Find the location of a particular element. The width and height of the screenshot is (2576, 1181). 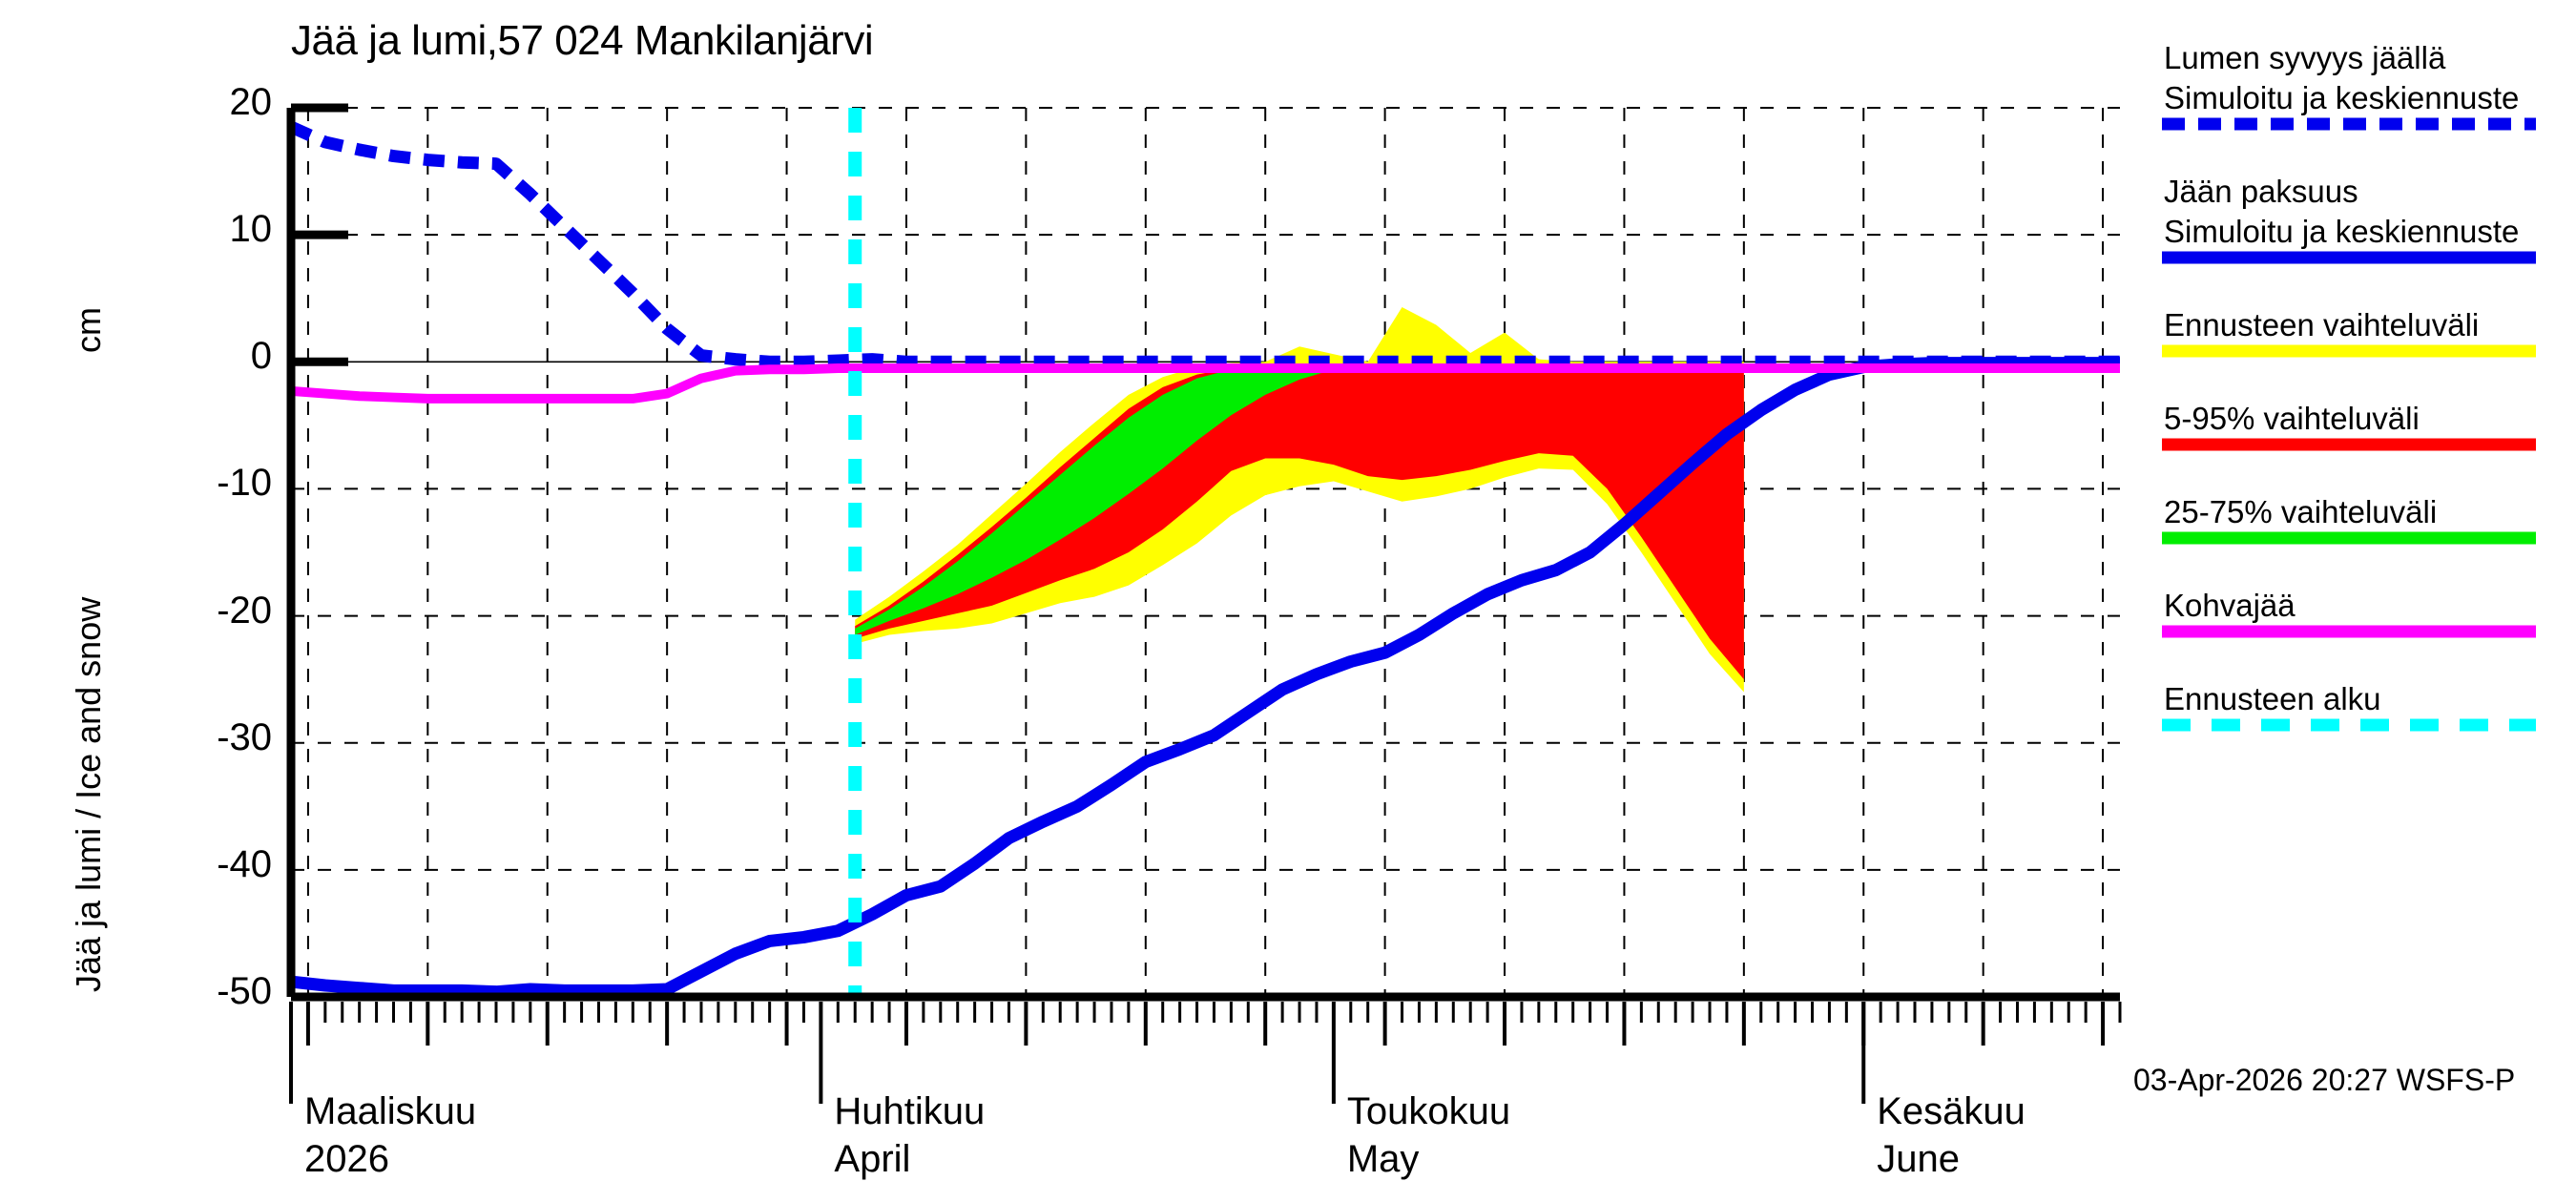

x-tick-label-month: Maaliskuu is located at coordinates (390, 1111).